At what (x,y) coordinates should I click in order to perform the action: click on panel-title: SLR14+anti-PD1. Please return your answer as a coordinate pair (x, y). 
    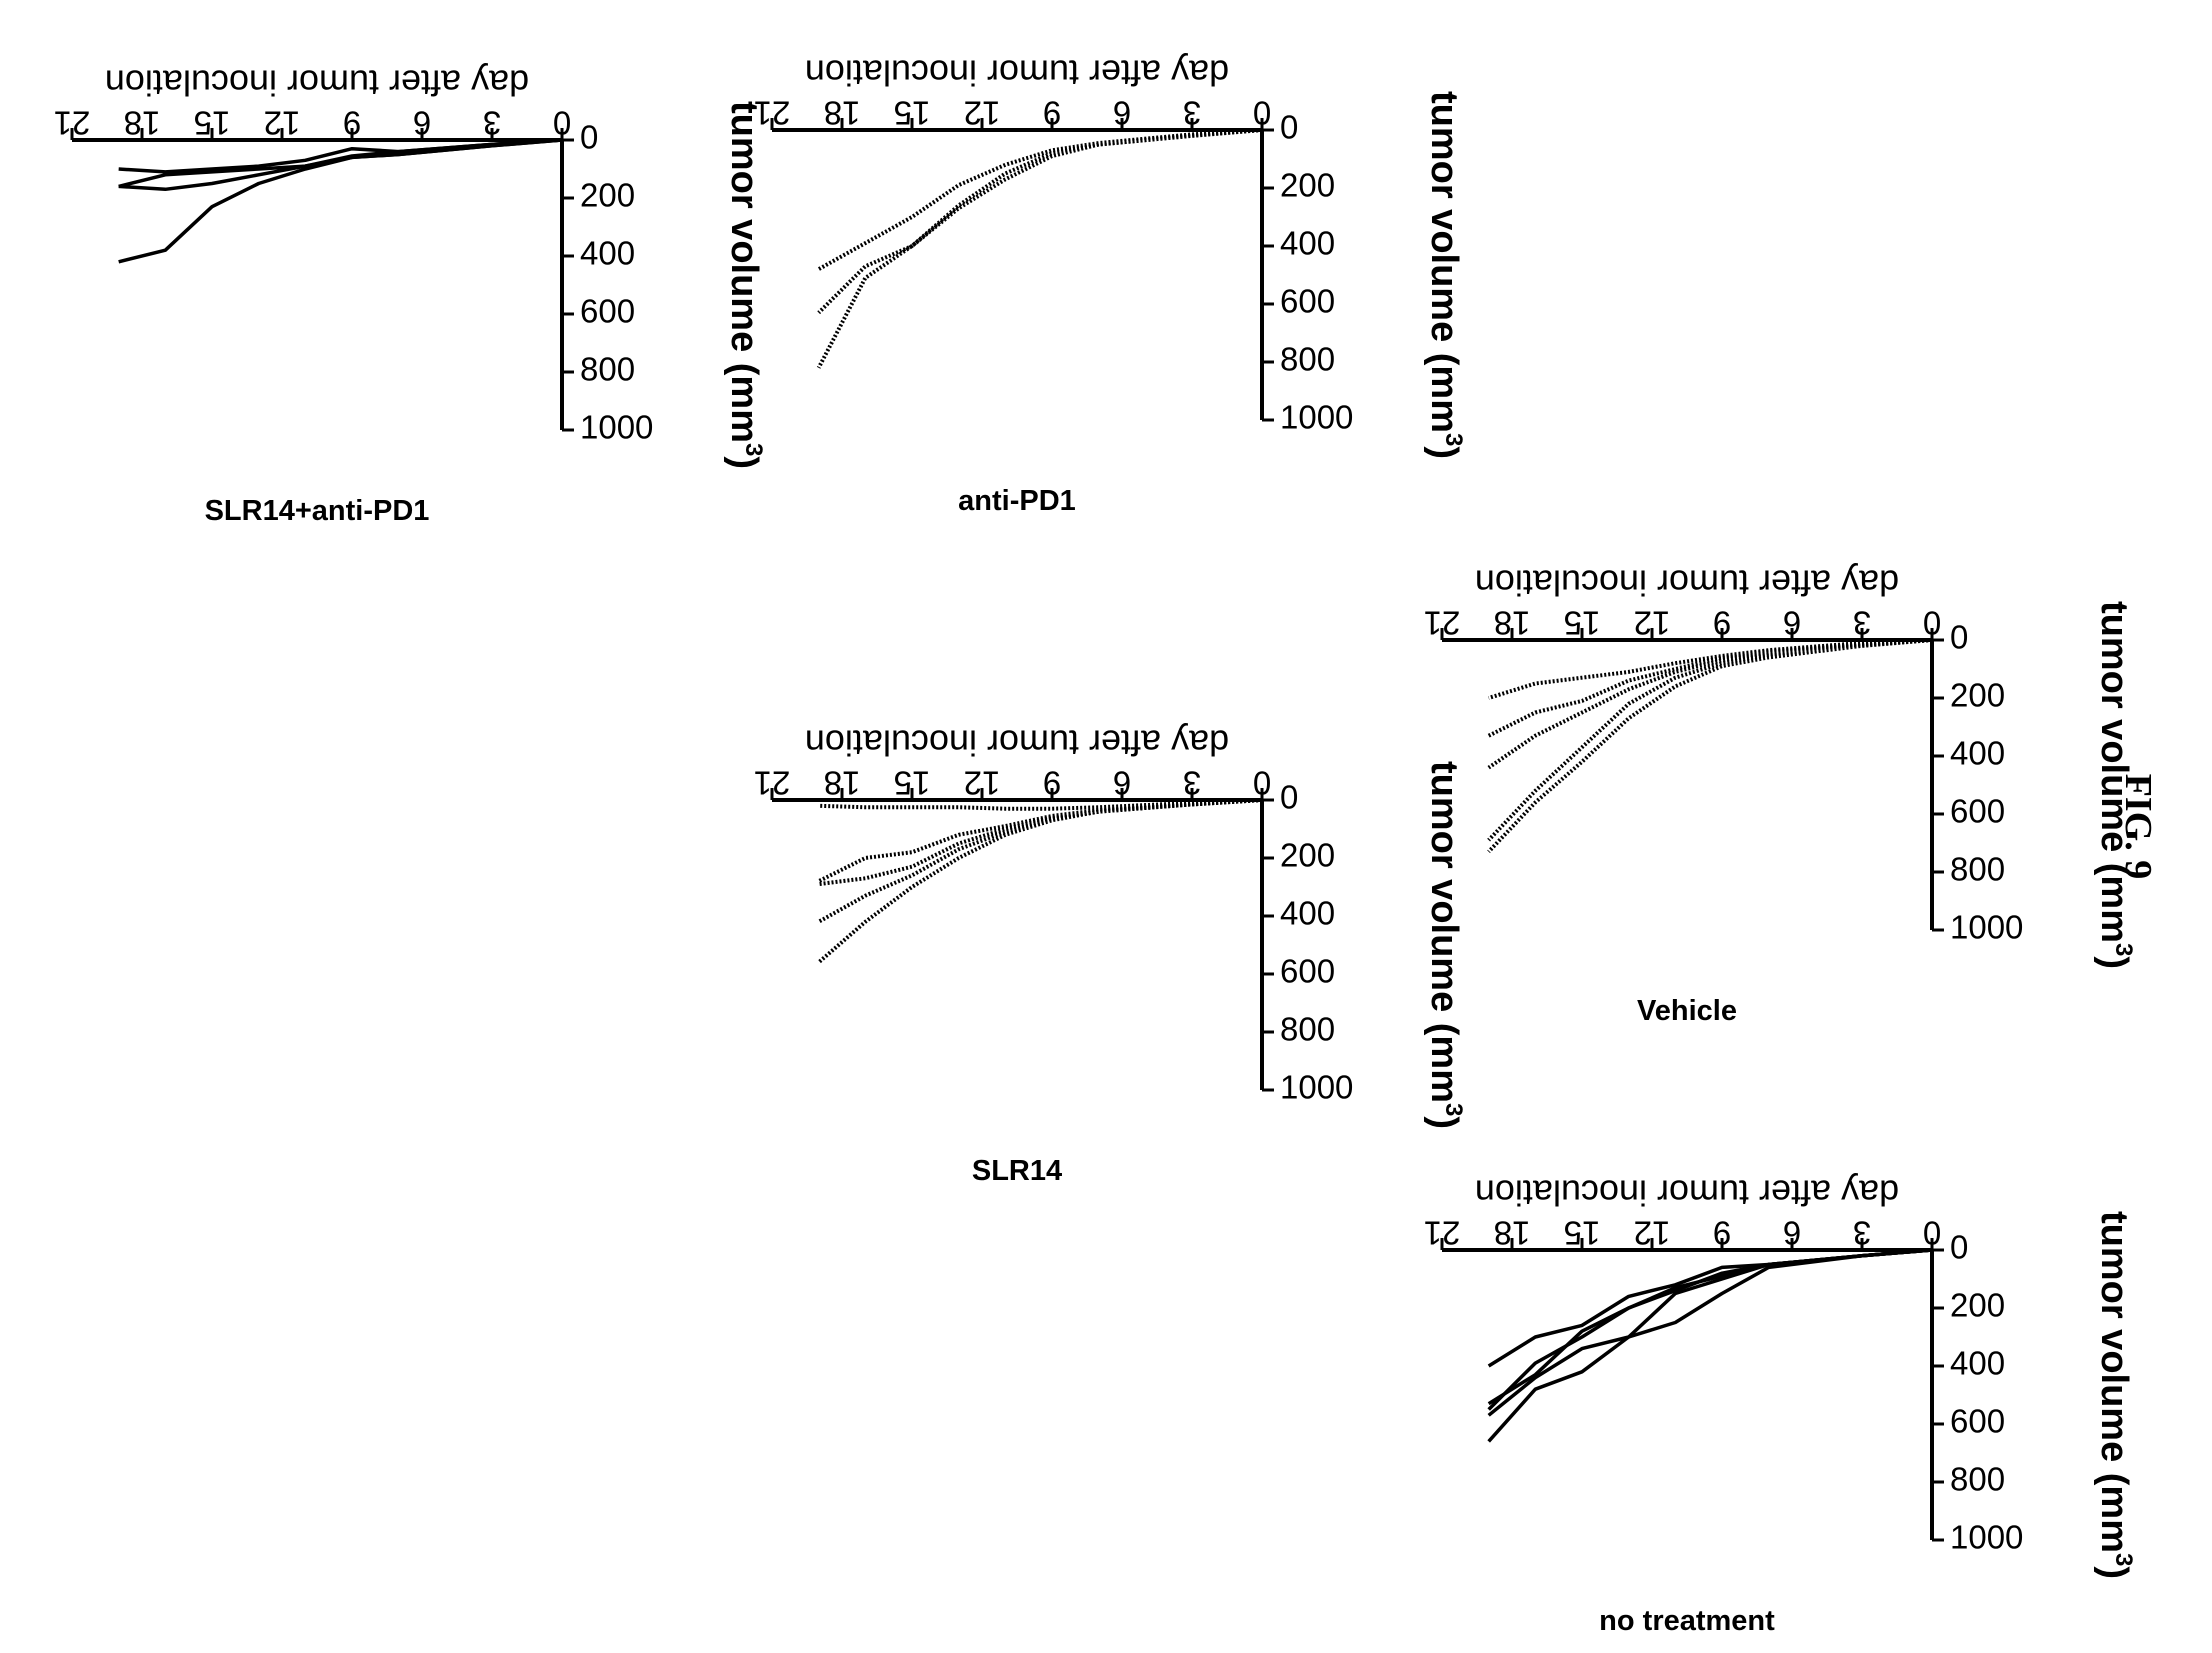
    Looking at the image, I should click on (317, 511).